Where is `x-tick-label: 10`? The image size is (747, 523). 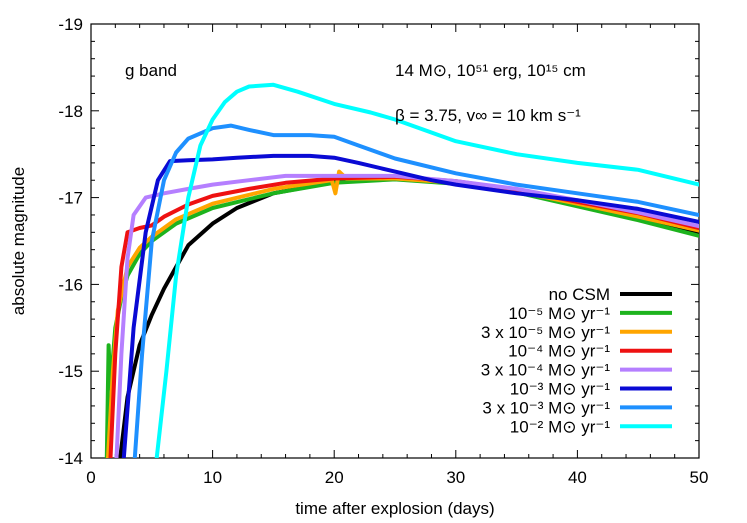 x-tick-label: 10 is located at coordinates (212, 477).